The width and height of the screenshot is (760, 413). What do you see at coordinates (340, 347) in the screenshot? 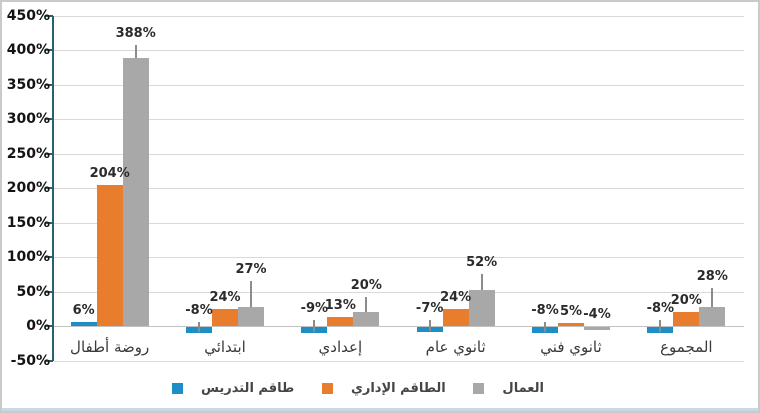
I see `x-axis-label: إعدادي` at bounding box center [340, 347].